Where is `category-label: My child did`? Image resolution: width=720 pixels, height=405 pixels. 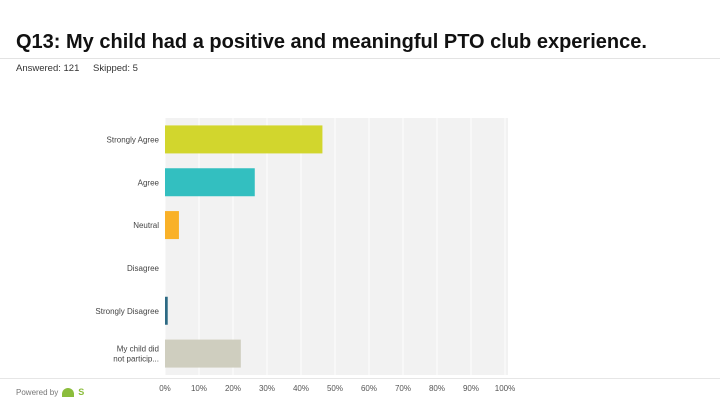 category-label: My child did is located at coordinates (138, 349).